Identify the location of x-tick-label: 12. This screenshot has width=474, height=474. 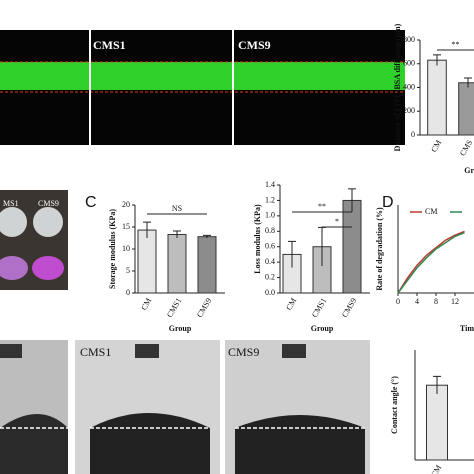
(455, 301).